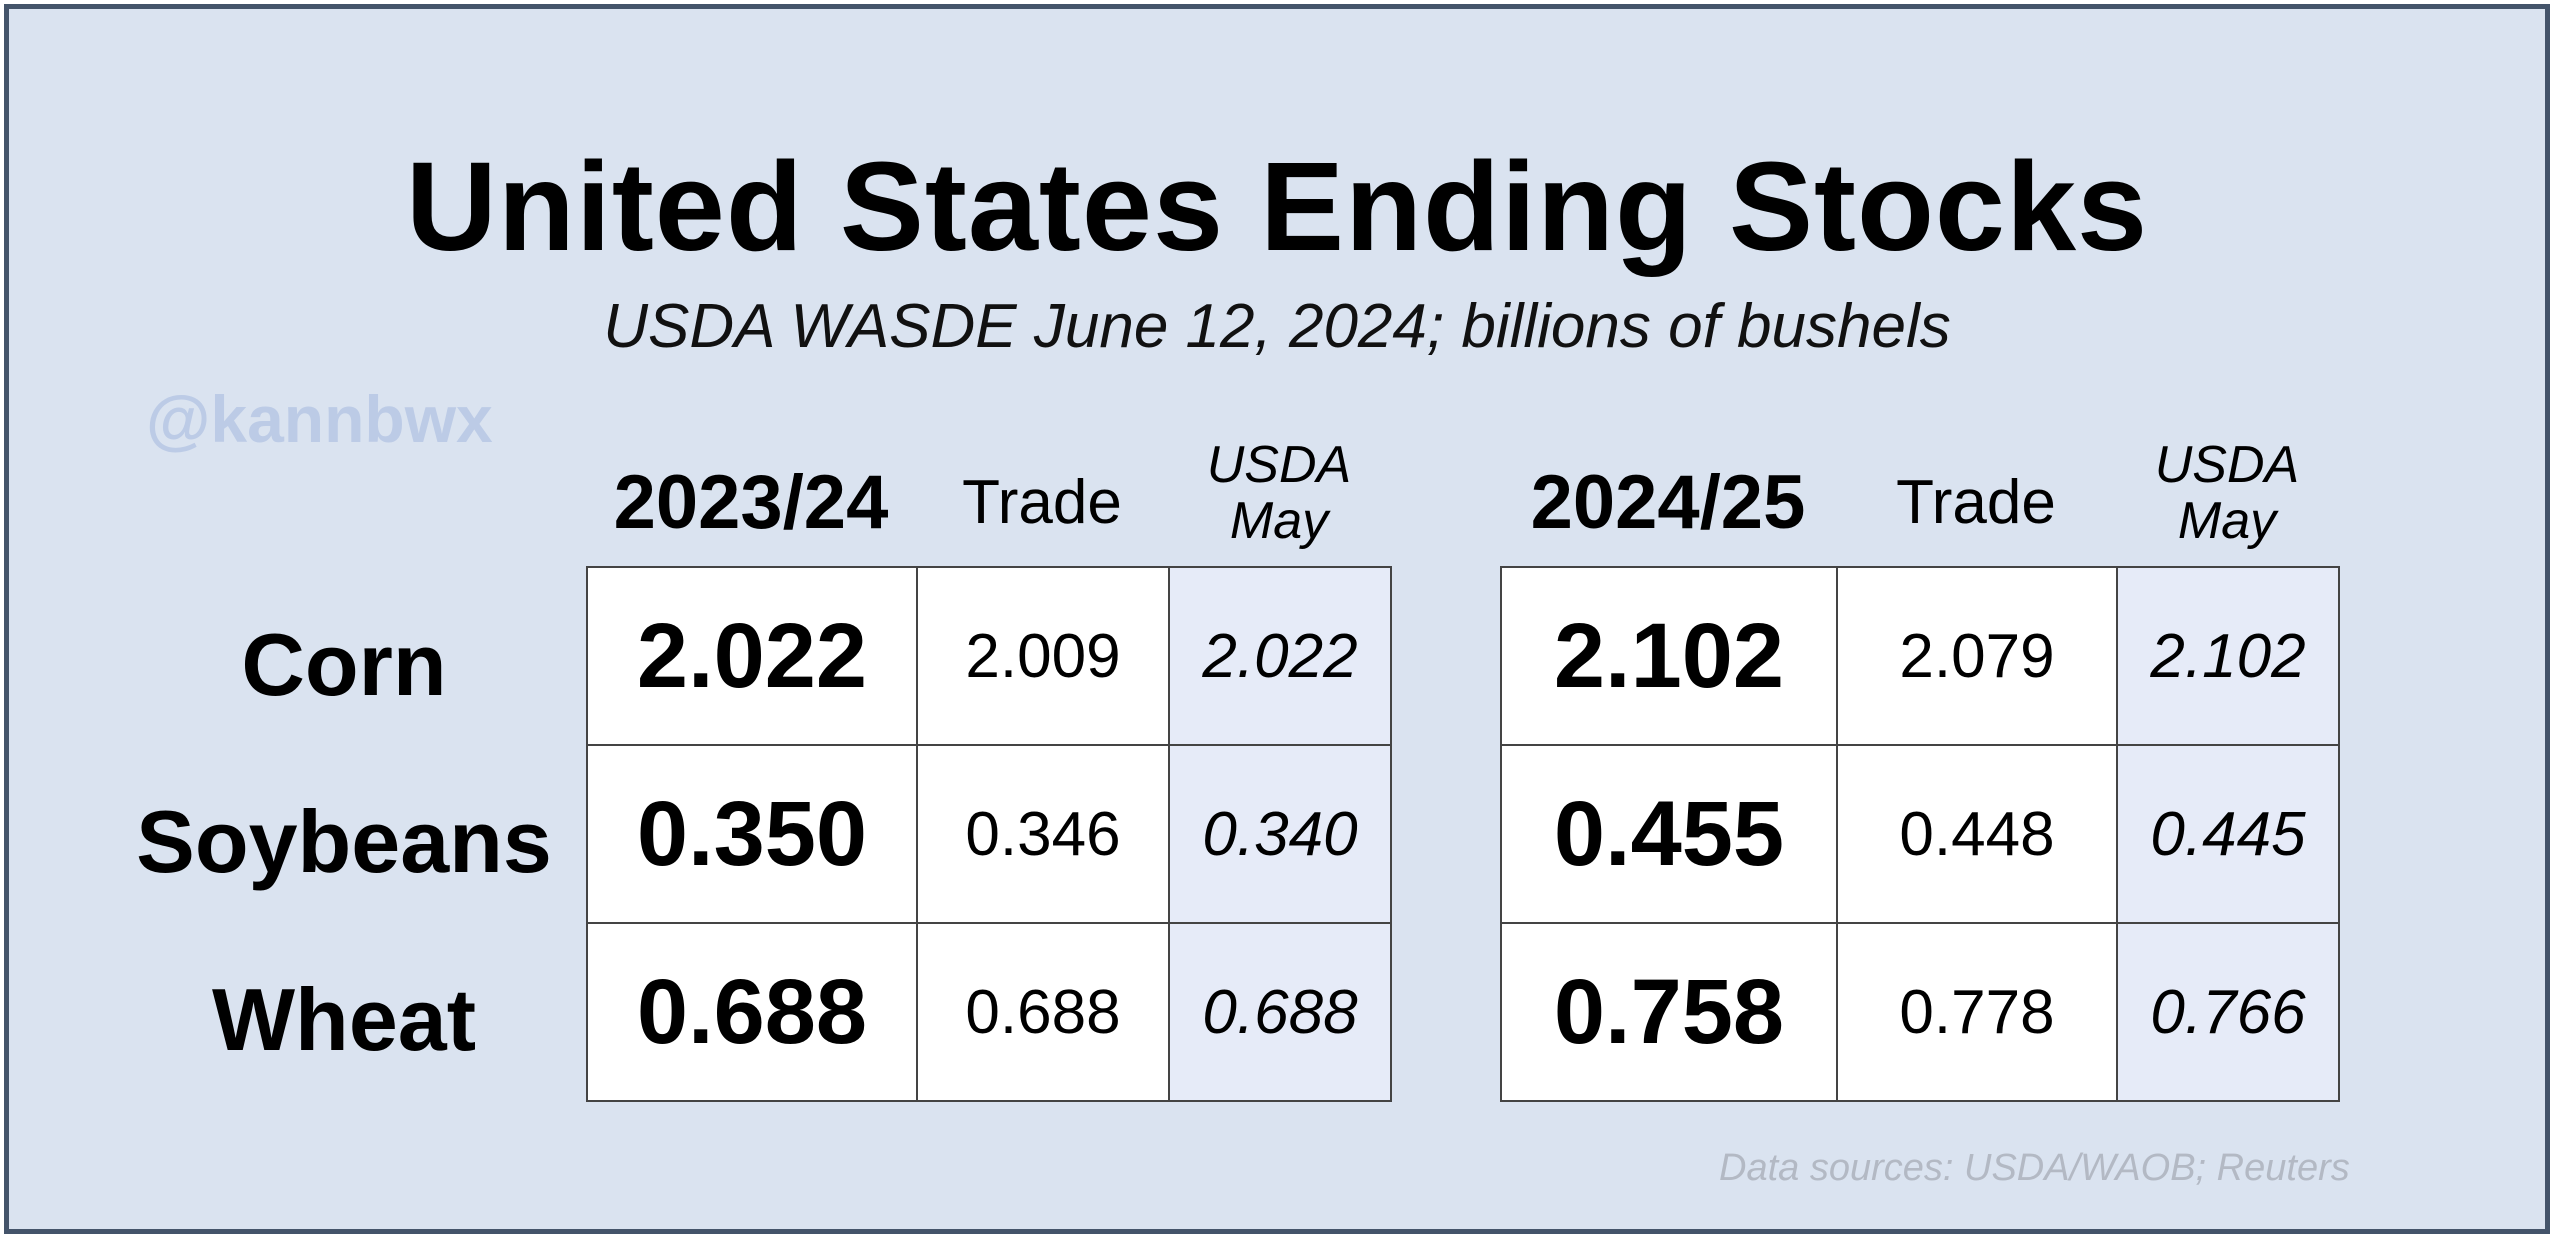  I want to click on usda-may-cell: 0.688, so click(1280, 1012).